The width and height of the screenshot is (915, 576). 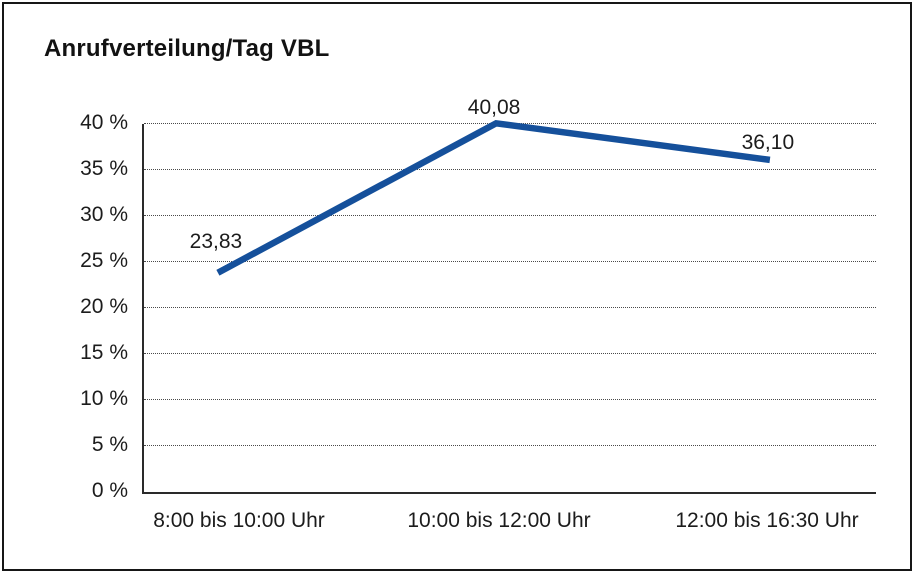 I want to click on gridline-5pct, so click(x=510, y=445).